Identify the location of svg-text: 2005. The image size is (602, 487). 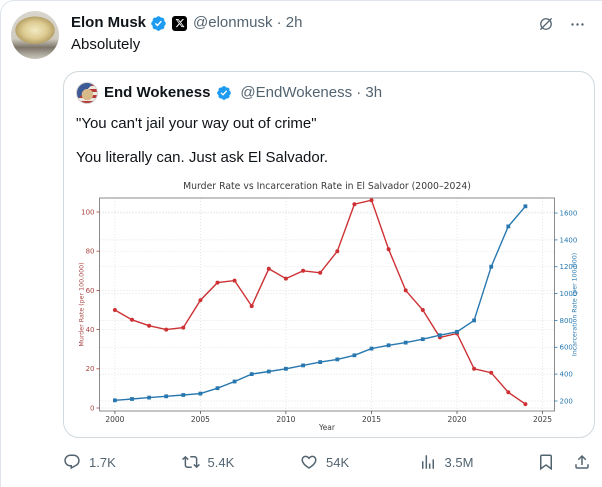
(200, 419).